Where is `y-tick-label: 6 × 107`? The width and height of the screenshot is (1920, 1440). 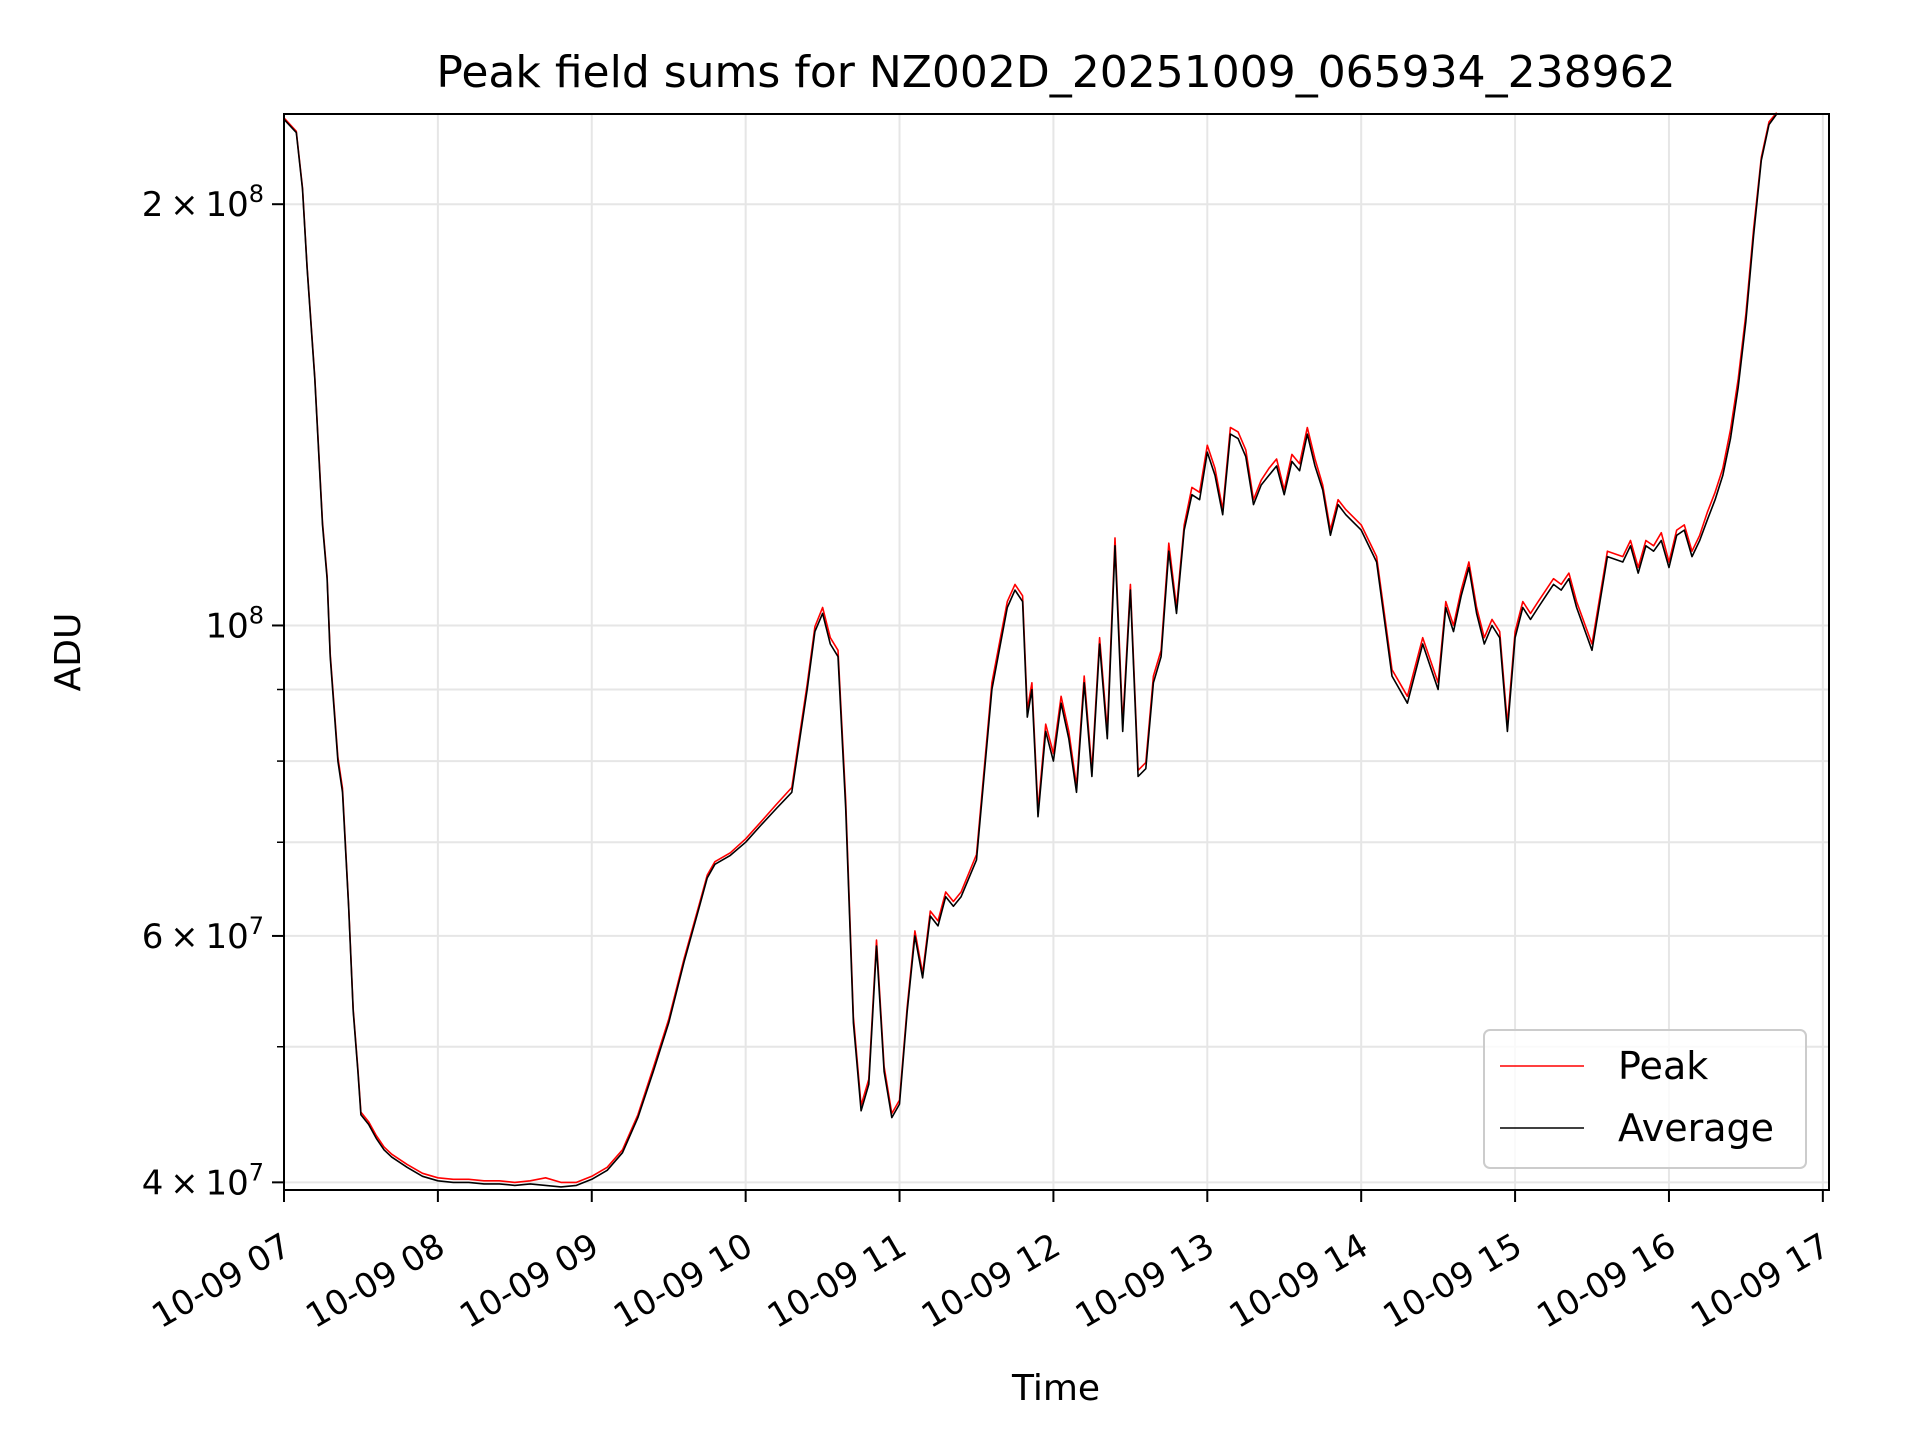
y-tick-label: 6 × 107 is located at coordinates (203, 934).